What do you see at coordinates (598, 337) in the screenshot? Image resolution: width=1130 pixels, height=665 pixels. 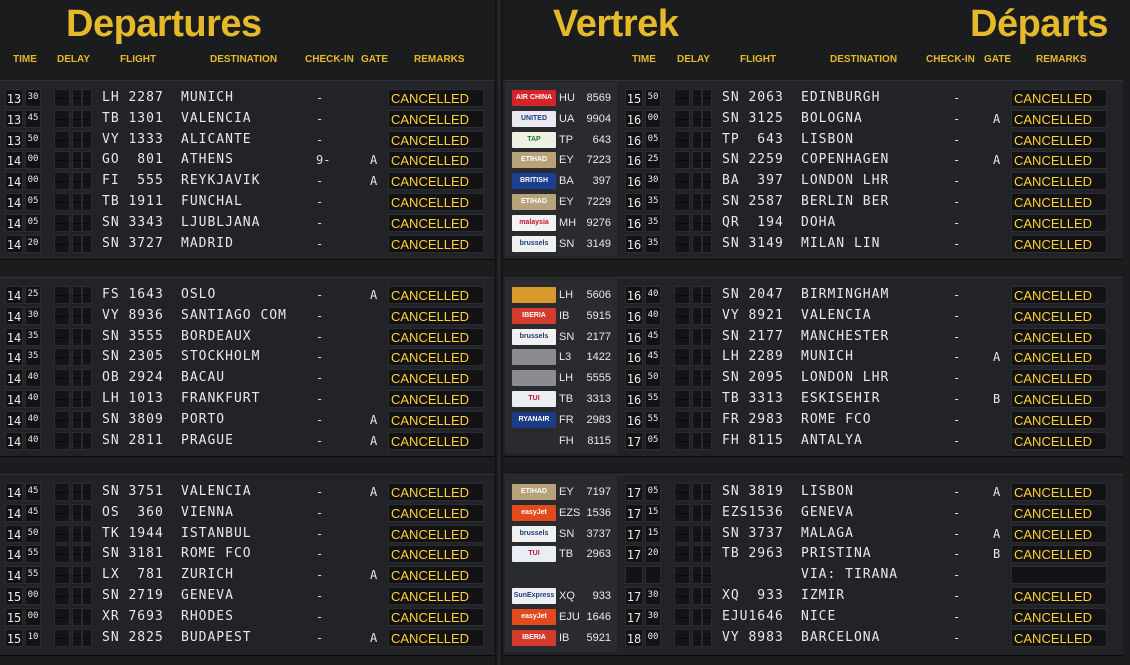 I see `airline-code-number: 2177` at bounding box center [598, 337].